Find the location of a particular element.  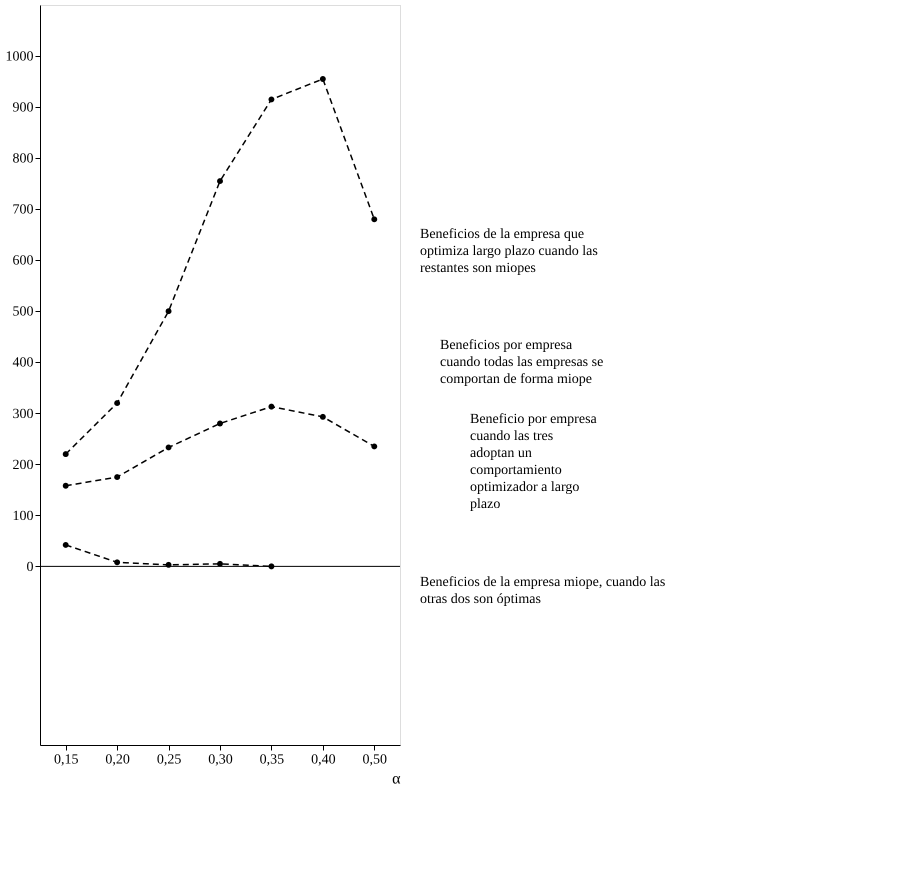

x-tick-label: 0,40 is located at coordinates (323, 760).